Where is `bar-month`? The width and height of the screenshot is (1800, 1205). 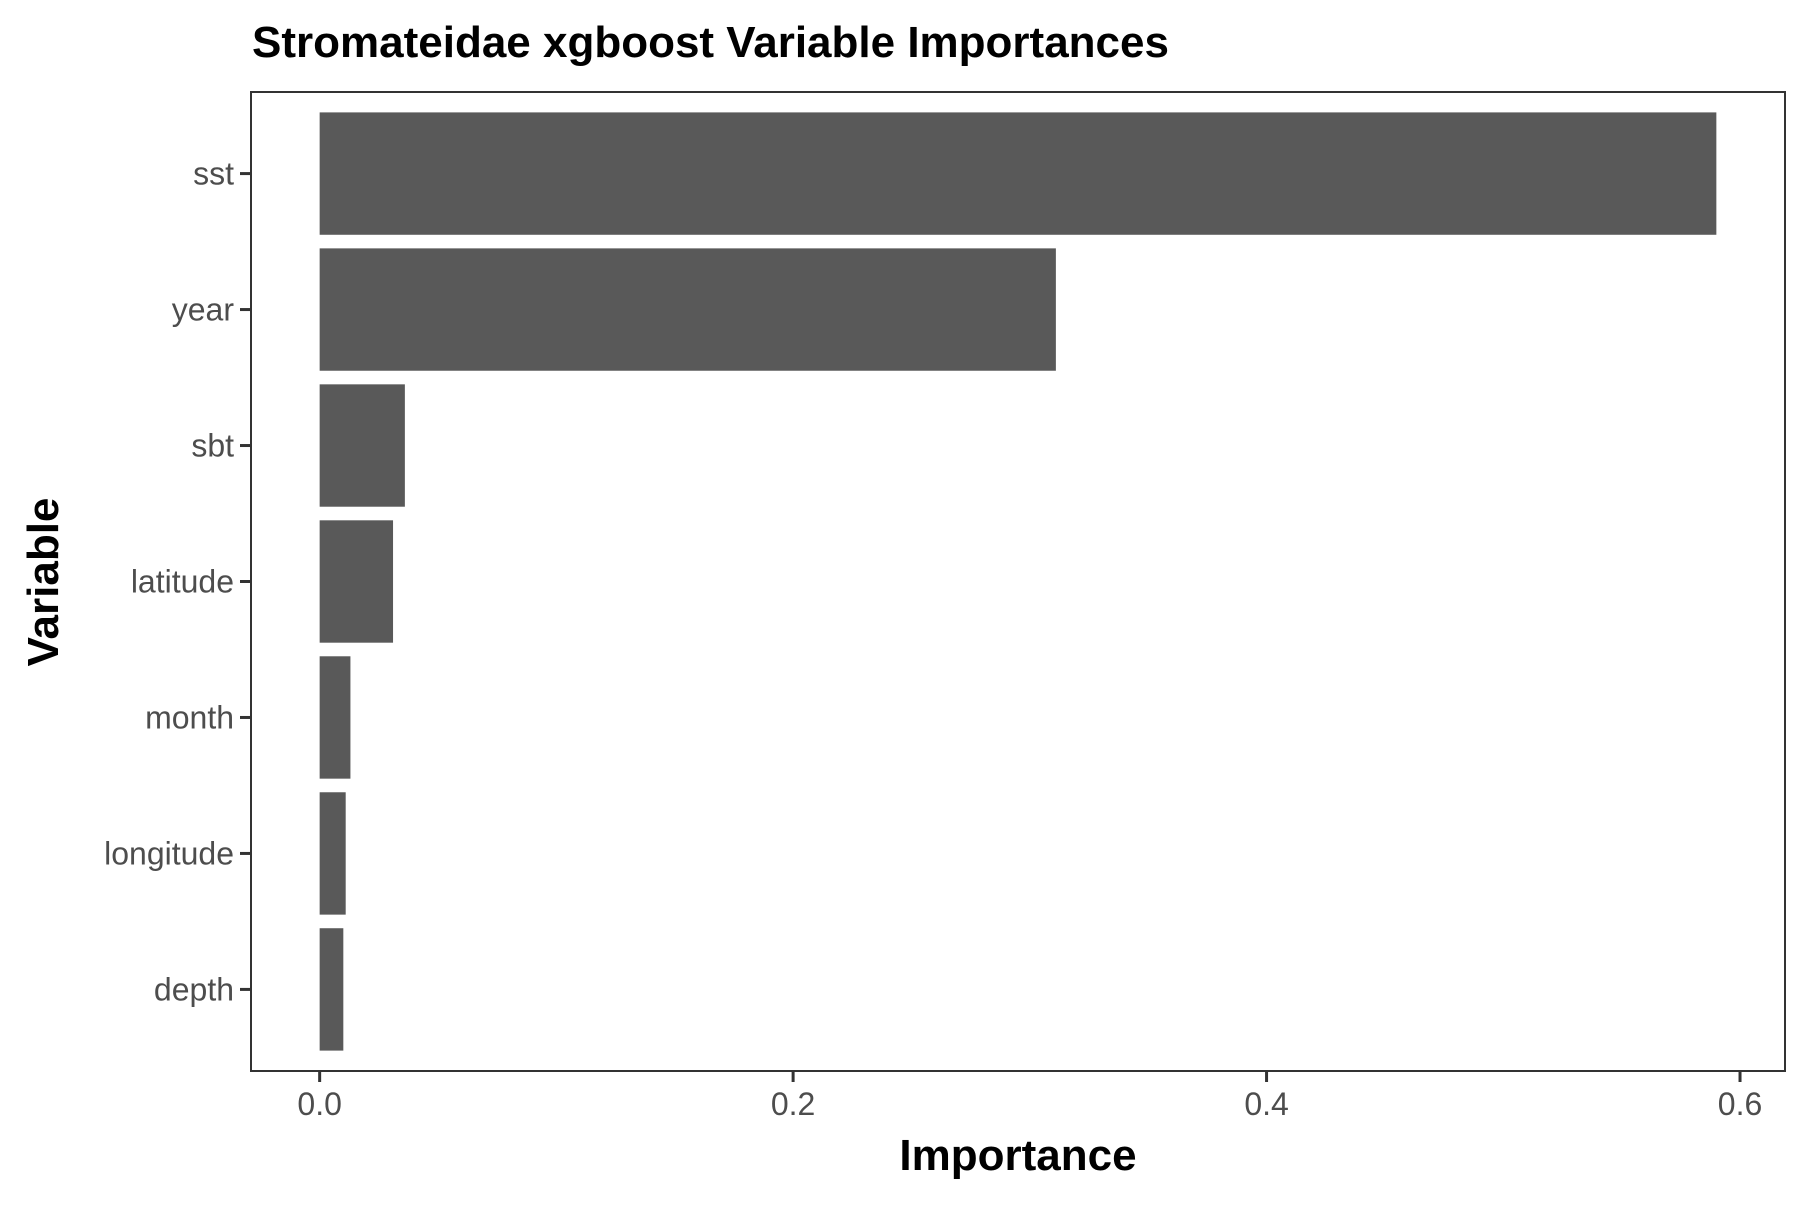
bar-month is located at coordinates (335, 717).